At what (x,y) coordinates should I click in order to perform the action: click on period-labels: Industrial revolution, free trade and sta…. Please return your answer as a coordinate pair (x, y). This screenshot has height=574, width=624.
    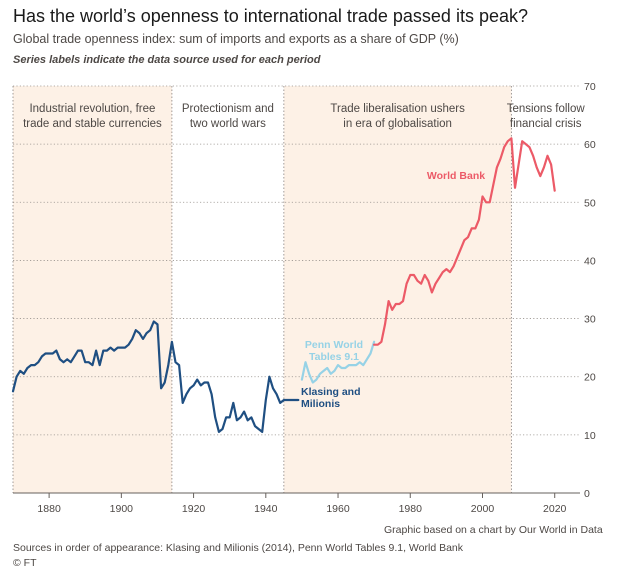
    Looking at the image, I should click on (304, 116).